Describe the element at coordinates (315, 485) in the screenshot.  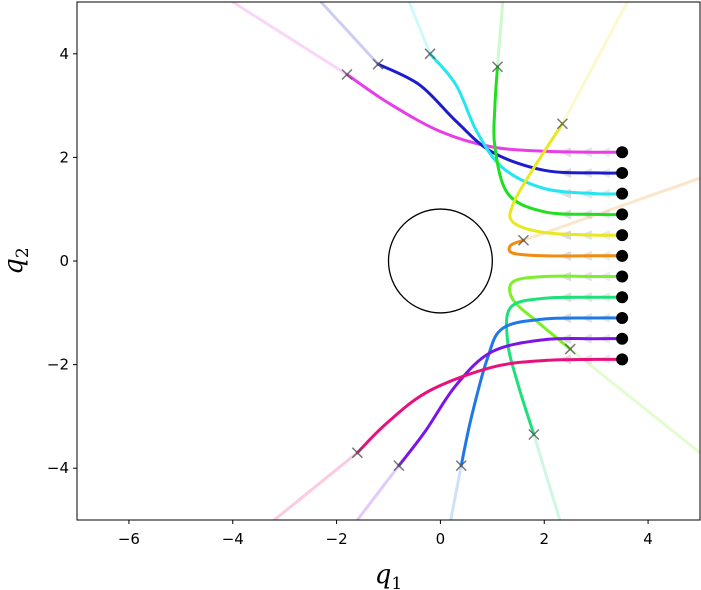
I see `series-10-extension` at that location.